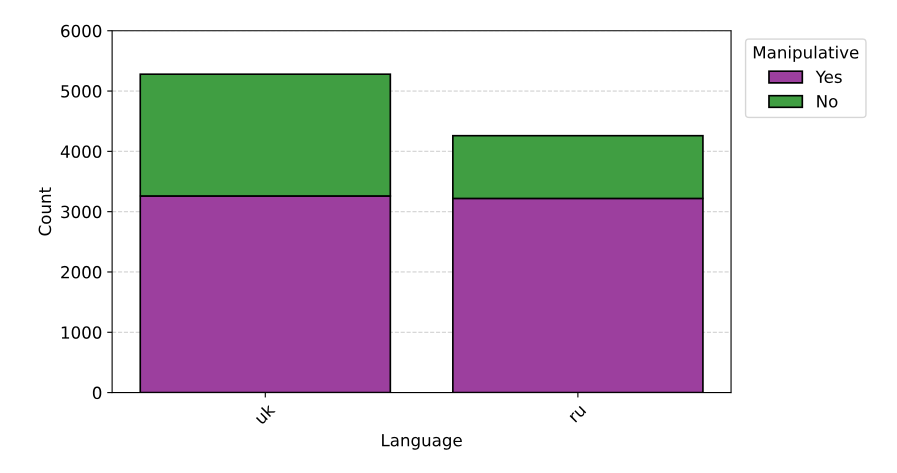  What do you see at coordinates (577, 414) in the screenshot?
I see `x-tick-label: ru` at bounding box center [577, 414].